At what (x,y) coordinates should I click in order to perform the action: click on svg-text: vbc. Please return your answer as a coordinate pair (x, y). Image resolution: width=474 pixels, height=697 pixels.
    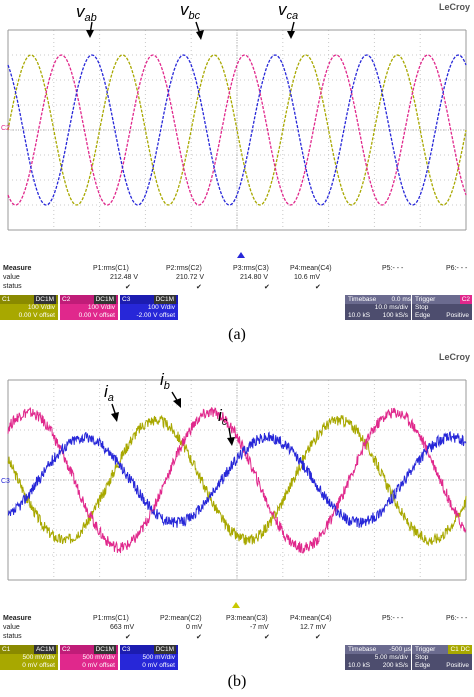
    Looking at the image, I should click on (190, 11).